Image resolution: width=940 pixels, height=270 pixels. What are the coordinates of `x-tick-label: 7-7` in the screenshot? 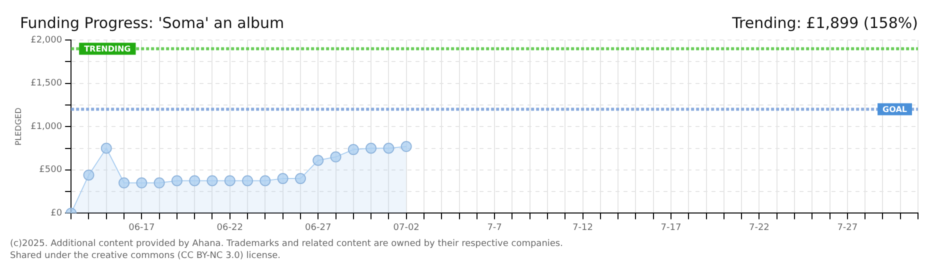 It's located at (494, 227).